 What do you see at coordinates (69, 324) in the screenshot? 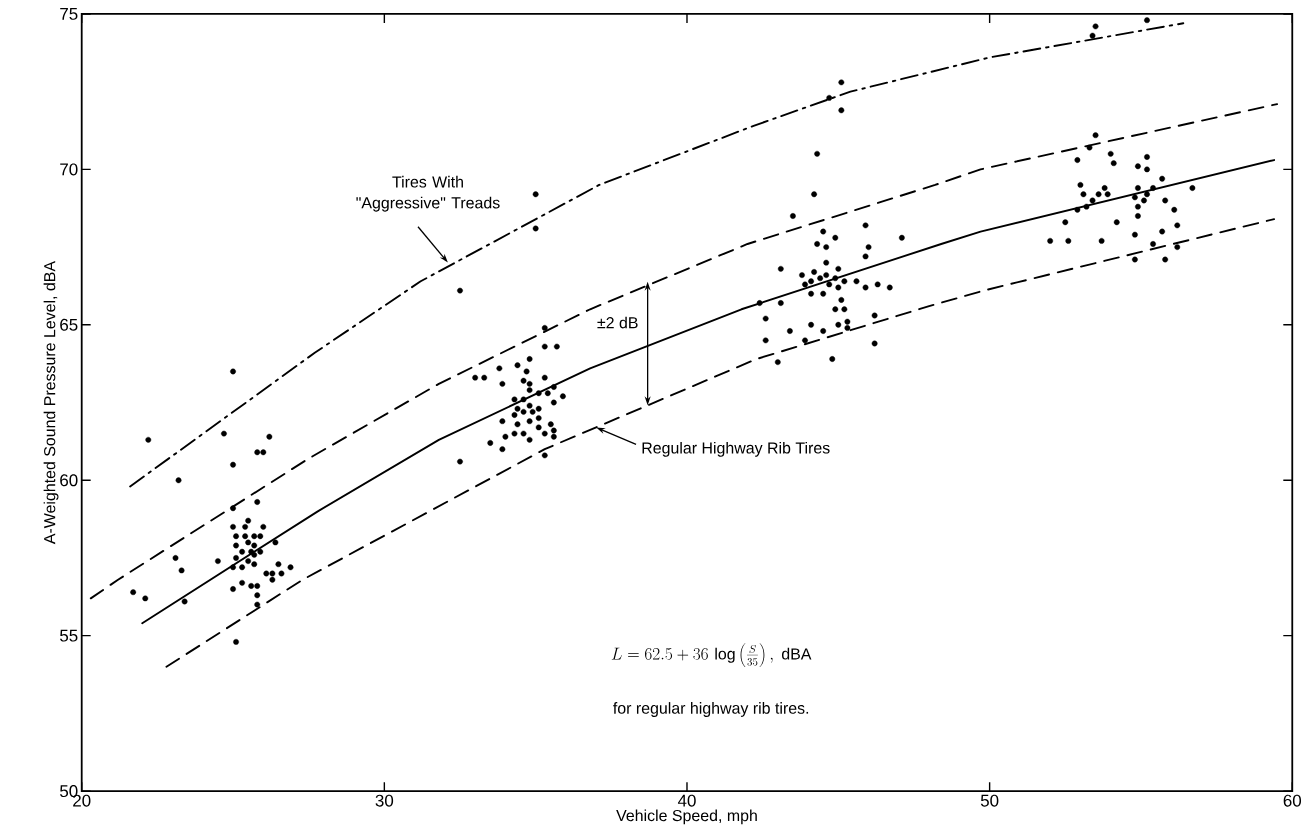
I see `y-tick-label: 65` at bounding box center [69, 324].